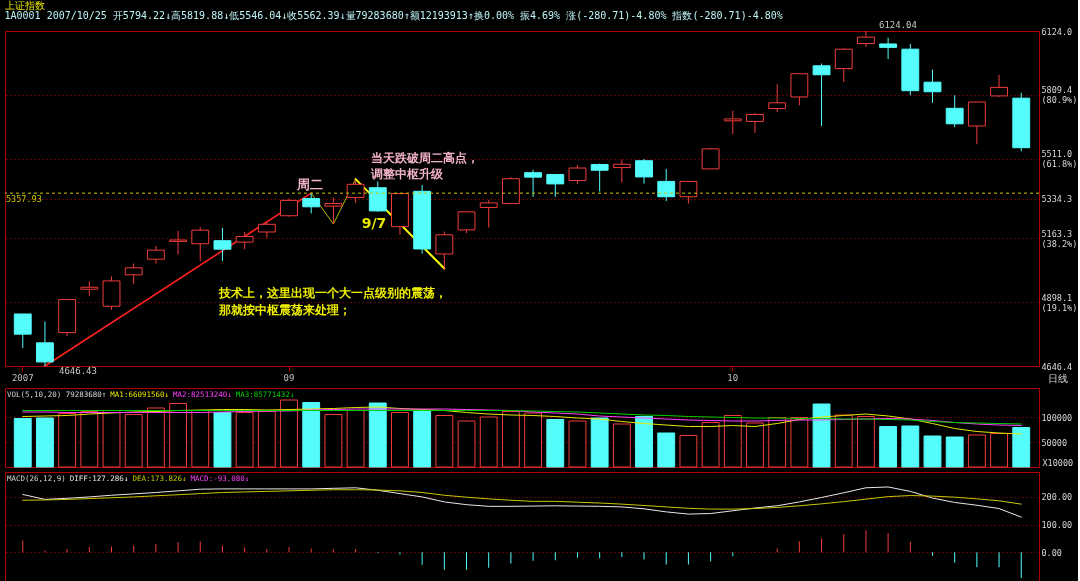  I want to click on x-tick-label: 10, so click(733, 377).